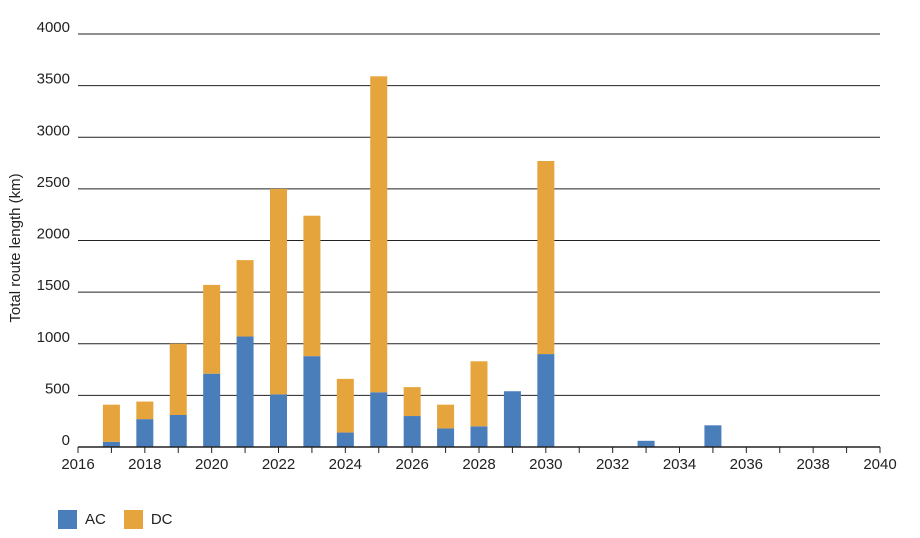  Describe the element at coordinates (144, 464) in the screenshot. I see `x-tick-label-2018: 2018` at that location.